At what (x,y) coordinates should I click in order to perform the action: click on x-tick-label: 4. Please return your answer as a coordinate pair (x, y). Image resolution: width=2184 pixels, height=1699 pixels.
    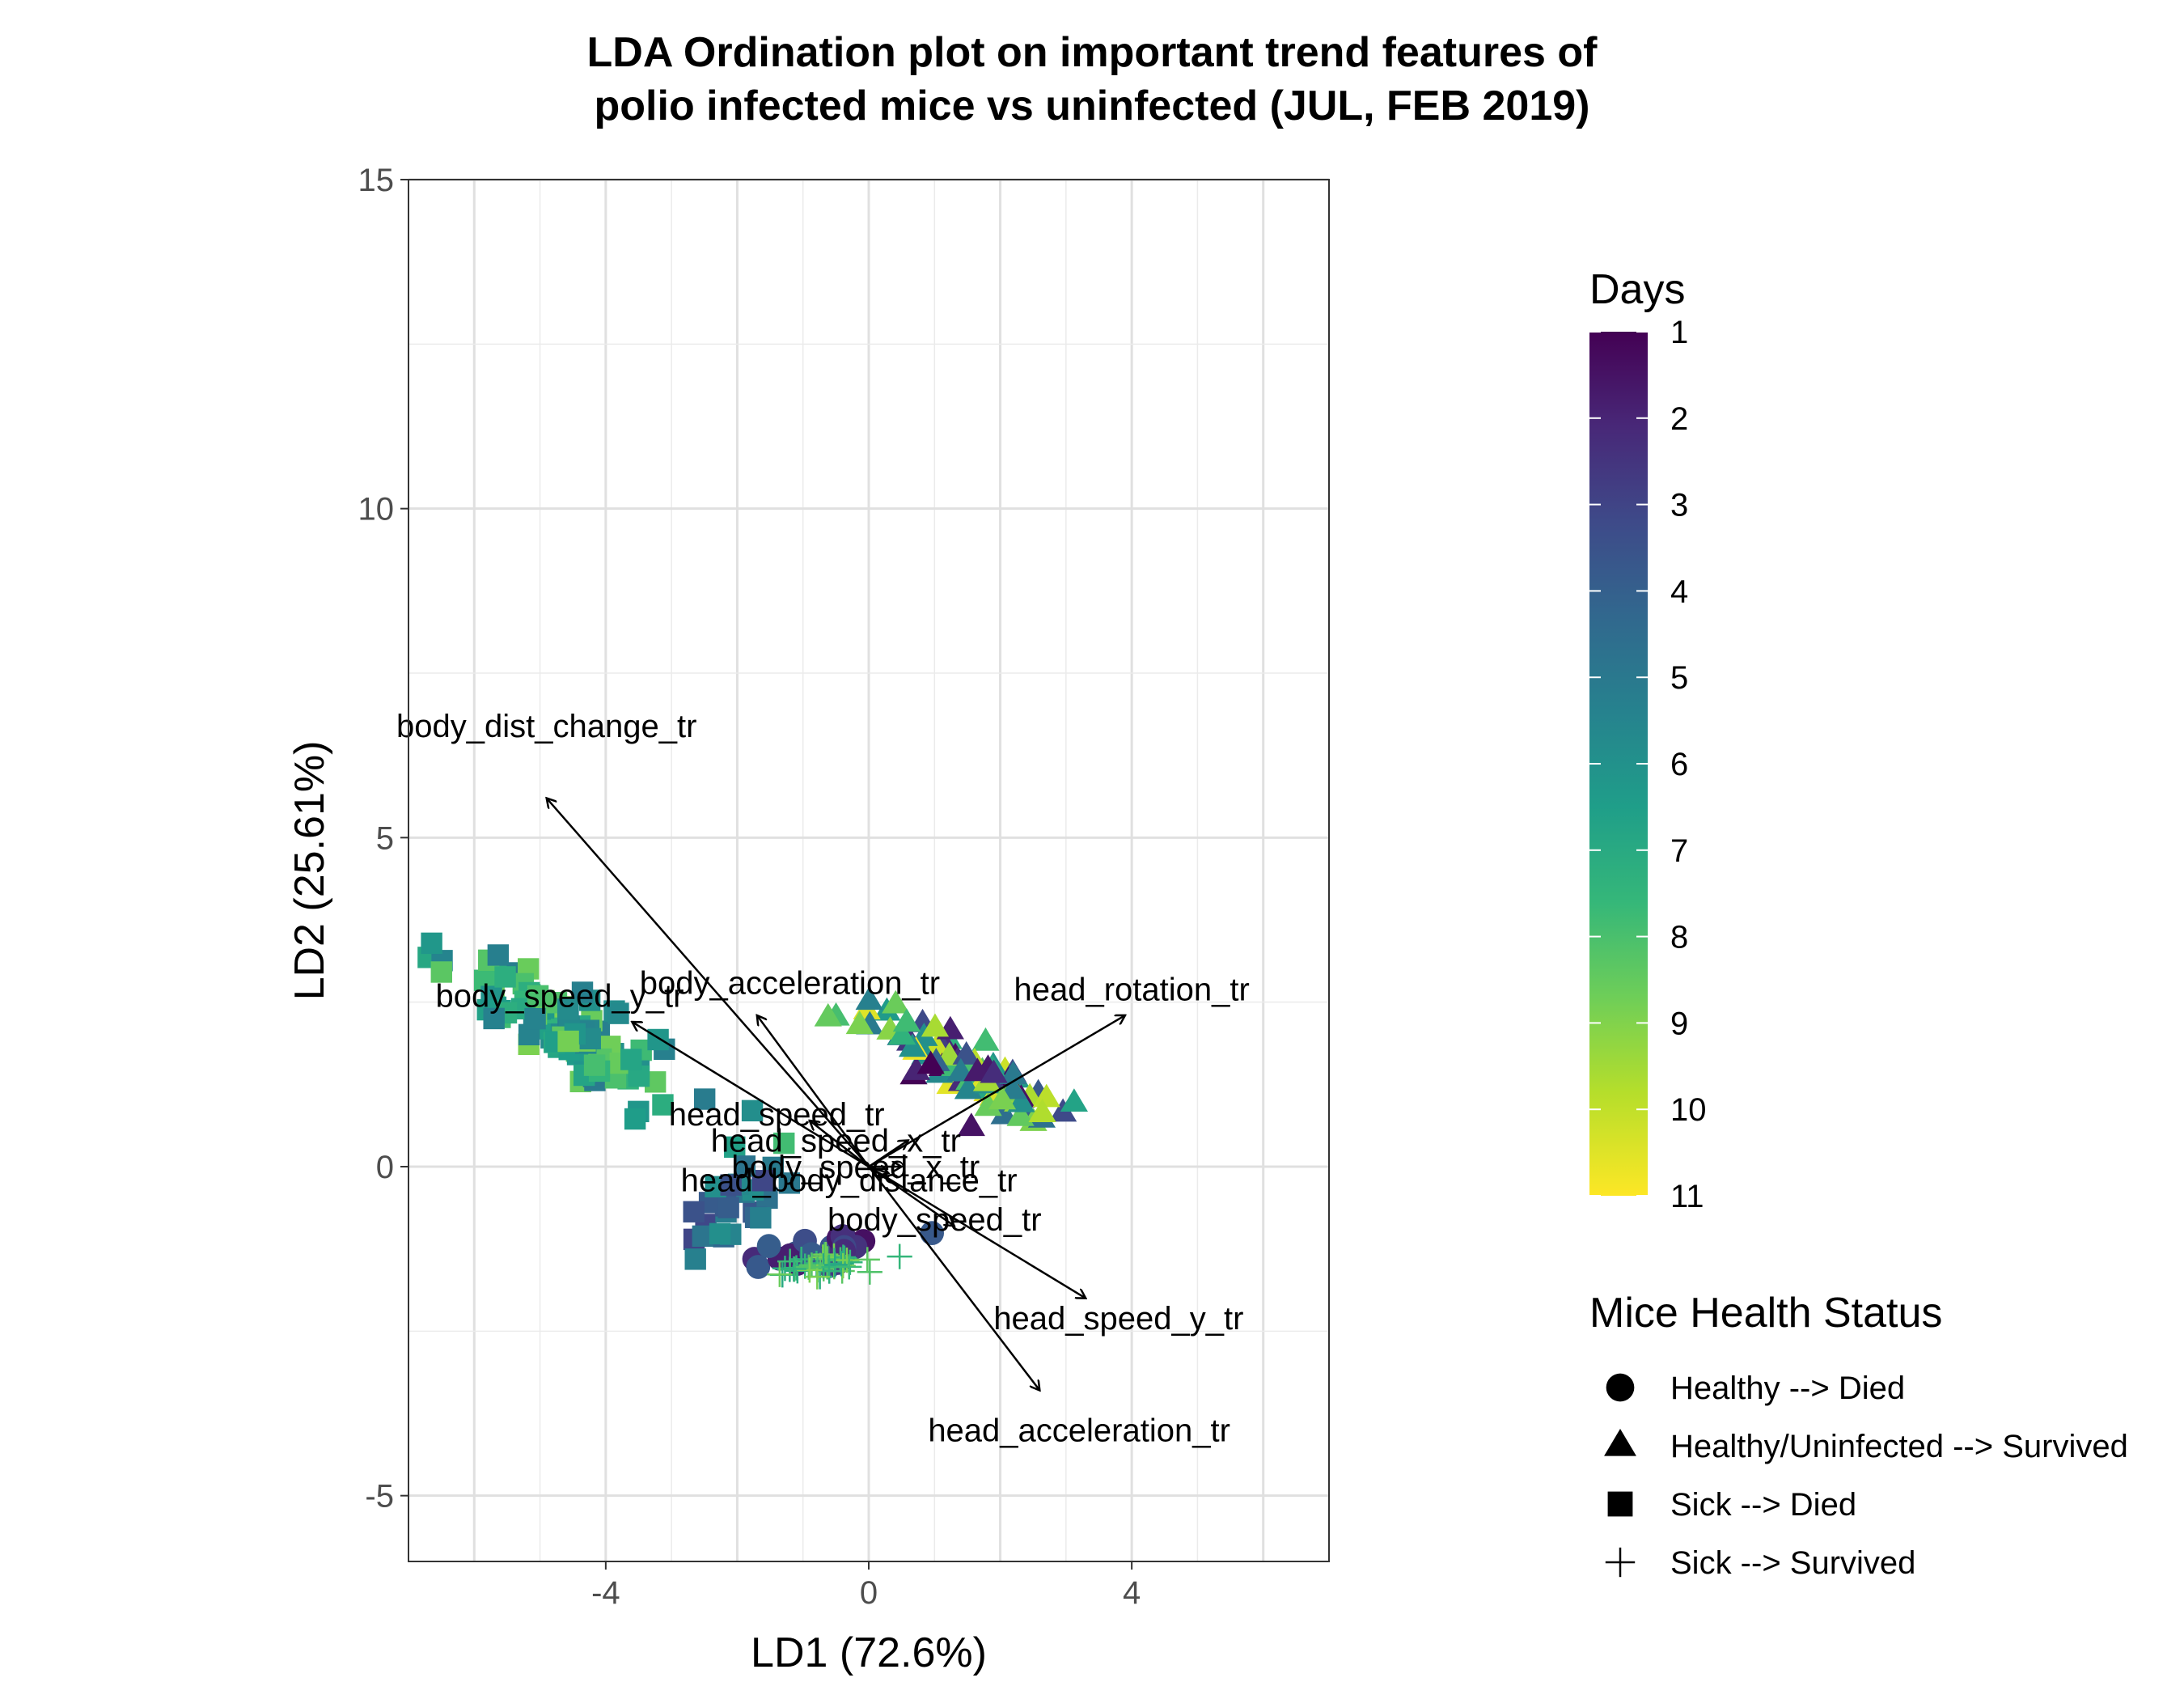
    Looking at the image, I should click on (1132, 1593).